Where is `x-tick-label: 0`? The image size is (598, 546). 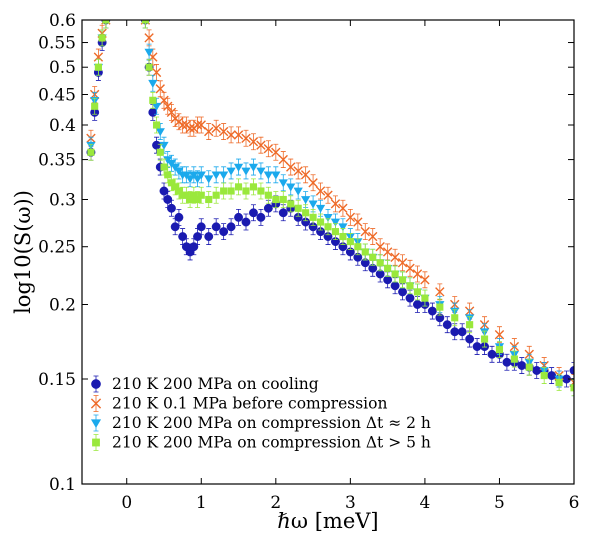
x-tick-label: 0 is located at coordinates (126, 503).